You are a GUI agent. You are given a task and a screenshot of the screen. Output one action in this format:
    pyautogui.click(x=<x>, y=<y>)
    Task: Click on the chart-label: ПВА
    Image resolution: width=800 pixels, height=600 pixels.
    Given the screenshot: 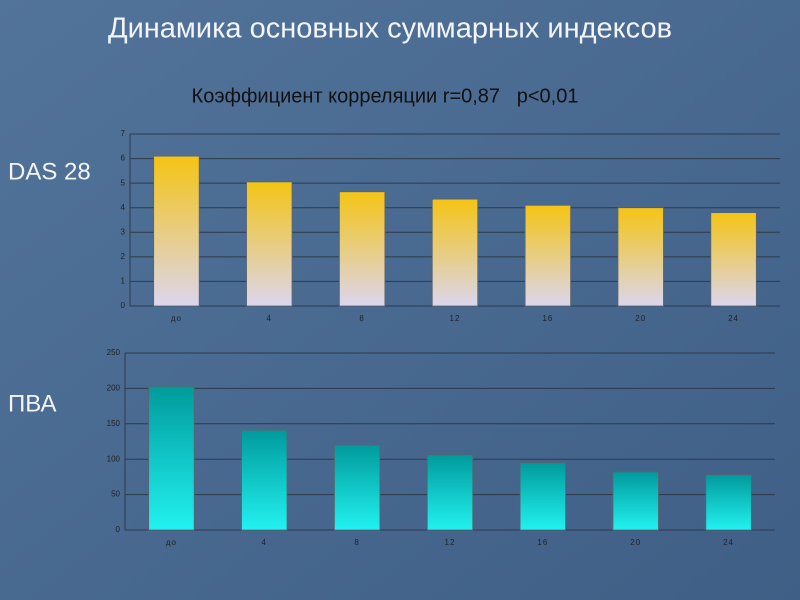 What is the action you would take?
    pyautogui.click(x=32, y=403)
    